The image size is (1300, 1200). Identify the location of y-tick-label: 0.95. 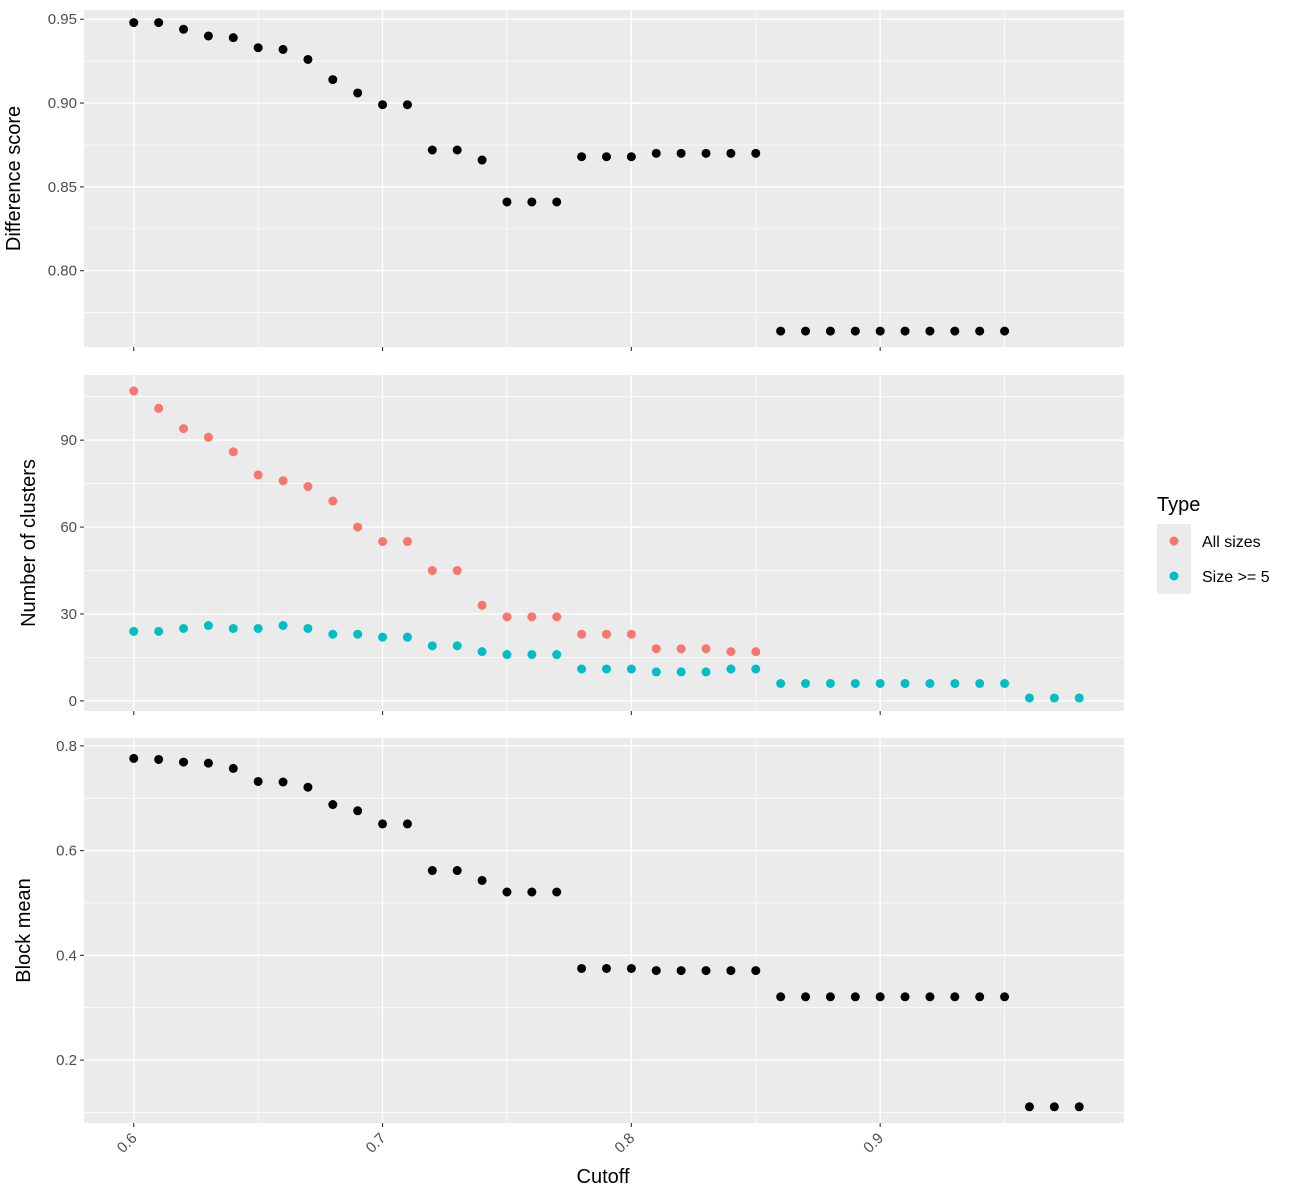
(62, 19).